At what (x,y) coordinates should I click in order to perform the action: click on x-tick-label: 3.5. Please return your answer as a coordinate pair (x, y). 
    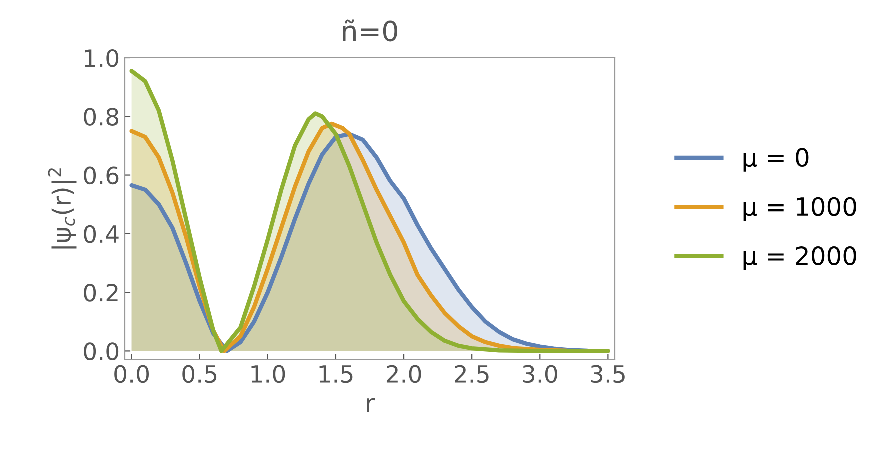
    Looking at the image, I should click on (608, 374).